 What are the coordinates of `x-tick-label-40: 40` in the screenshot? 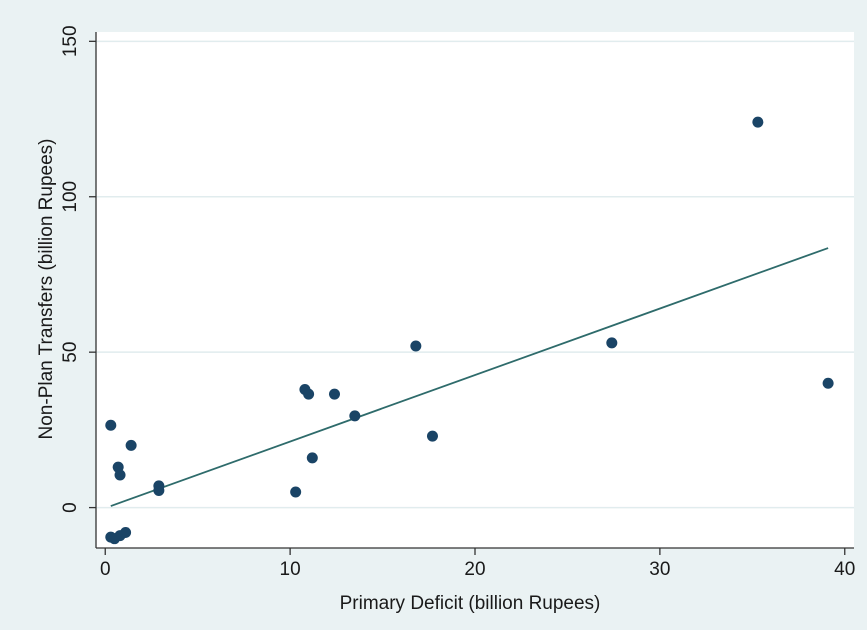 It's located at (844, 569).